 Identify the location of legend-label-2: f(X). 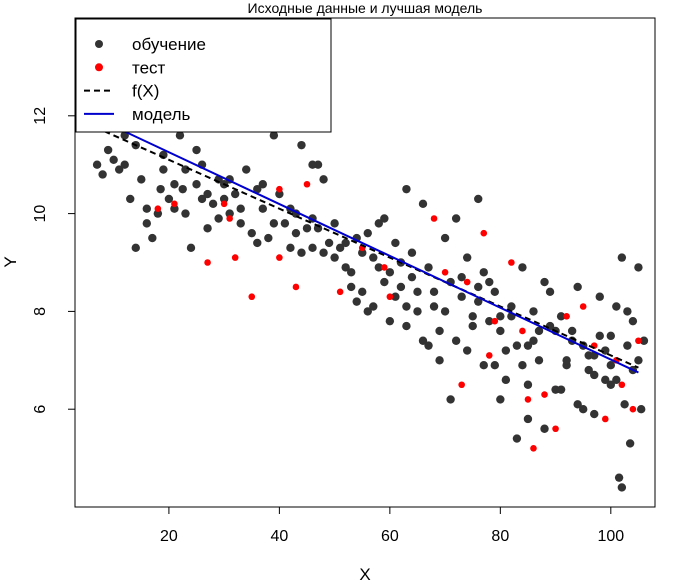
(145, 91).